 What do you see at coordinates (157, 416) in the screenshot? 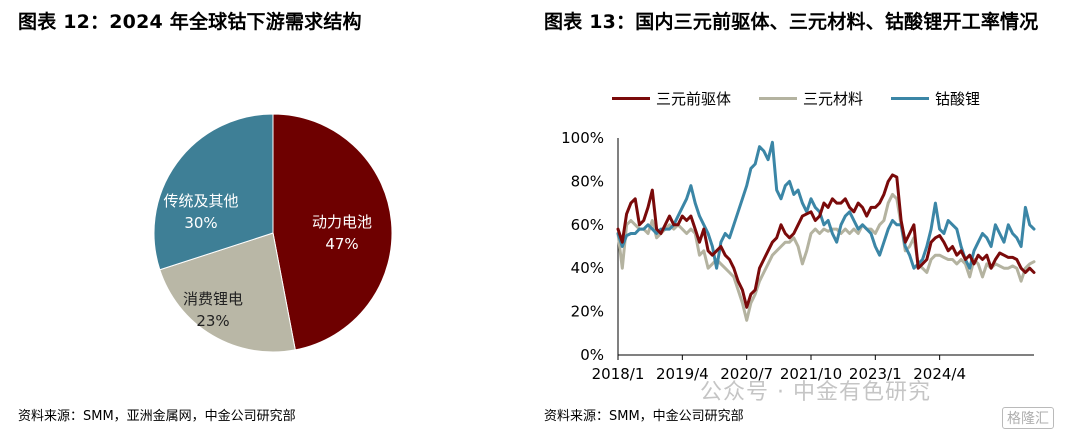
I see `left-source-note: 资料来源：SMM，亚洲金属网，中金公司研究部` at bounding box center [157, 416].